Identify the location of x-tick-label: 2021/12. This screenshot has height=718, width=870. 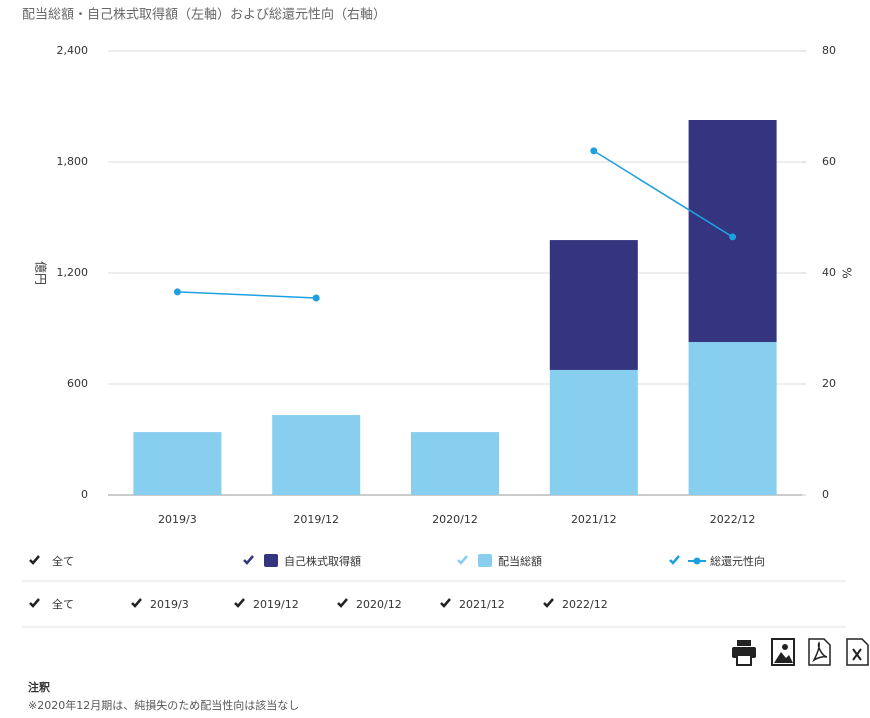
(594, 519).